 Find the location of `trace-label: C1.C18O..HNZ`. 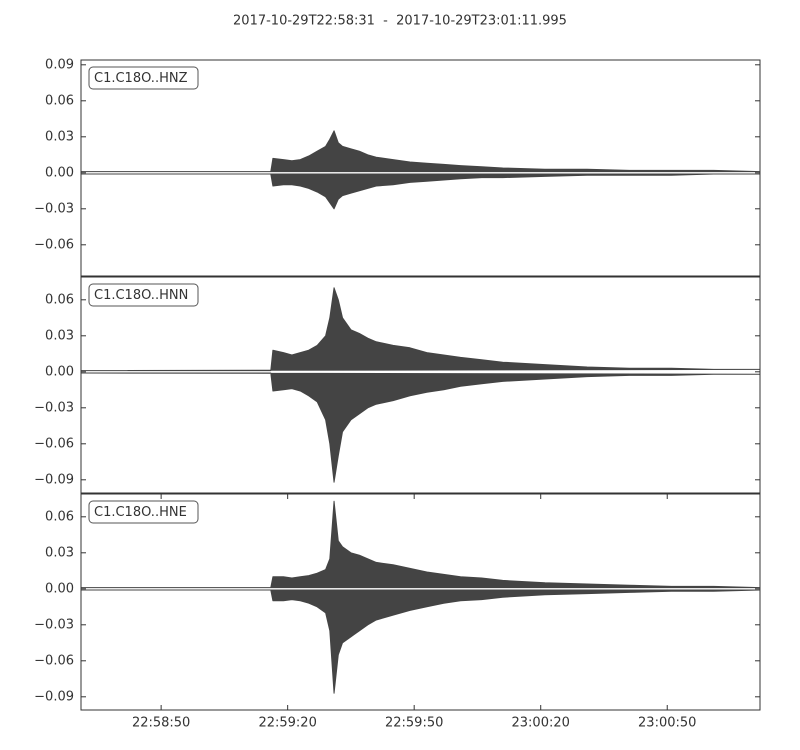

trace-label: C1.C18O..HNZ is located at coordinates (141, 78).